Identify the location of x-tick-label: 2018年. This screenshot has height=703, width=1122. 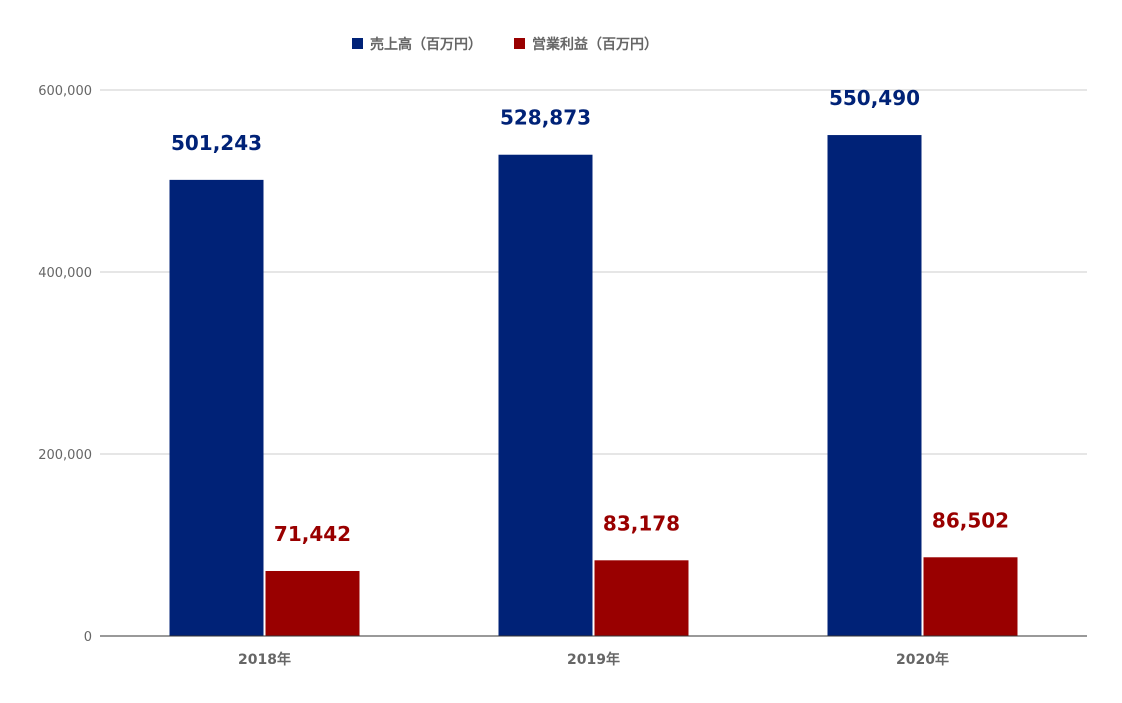
(264, 659).